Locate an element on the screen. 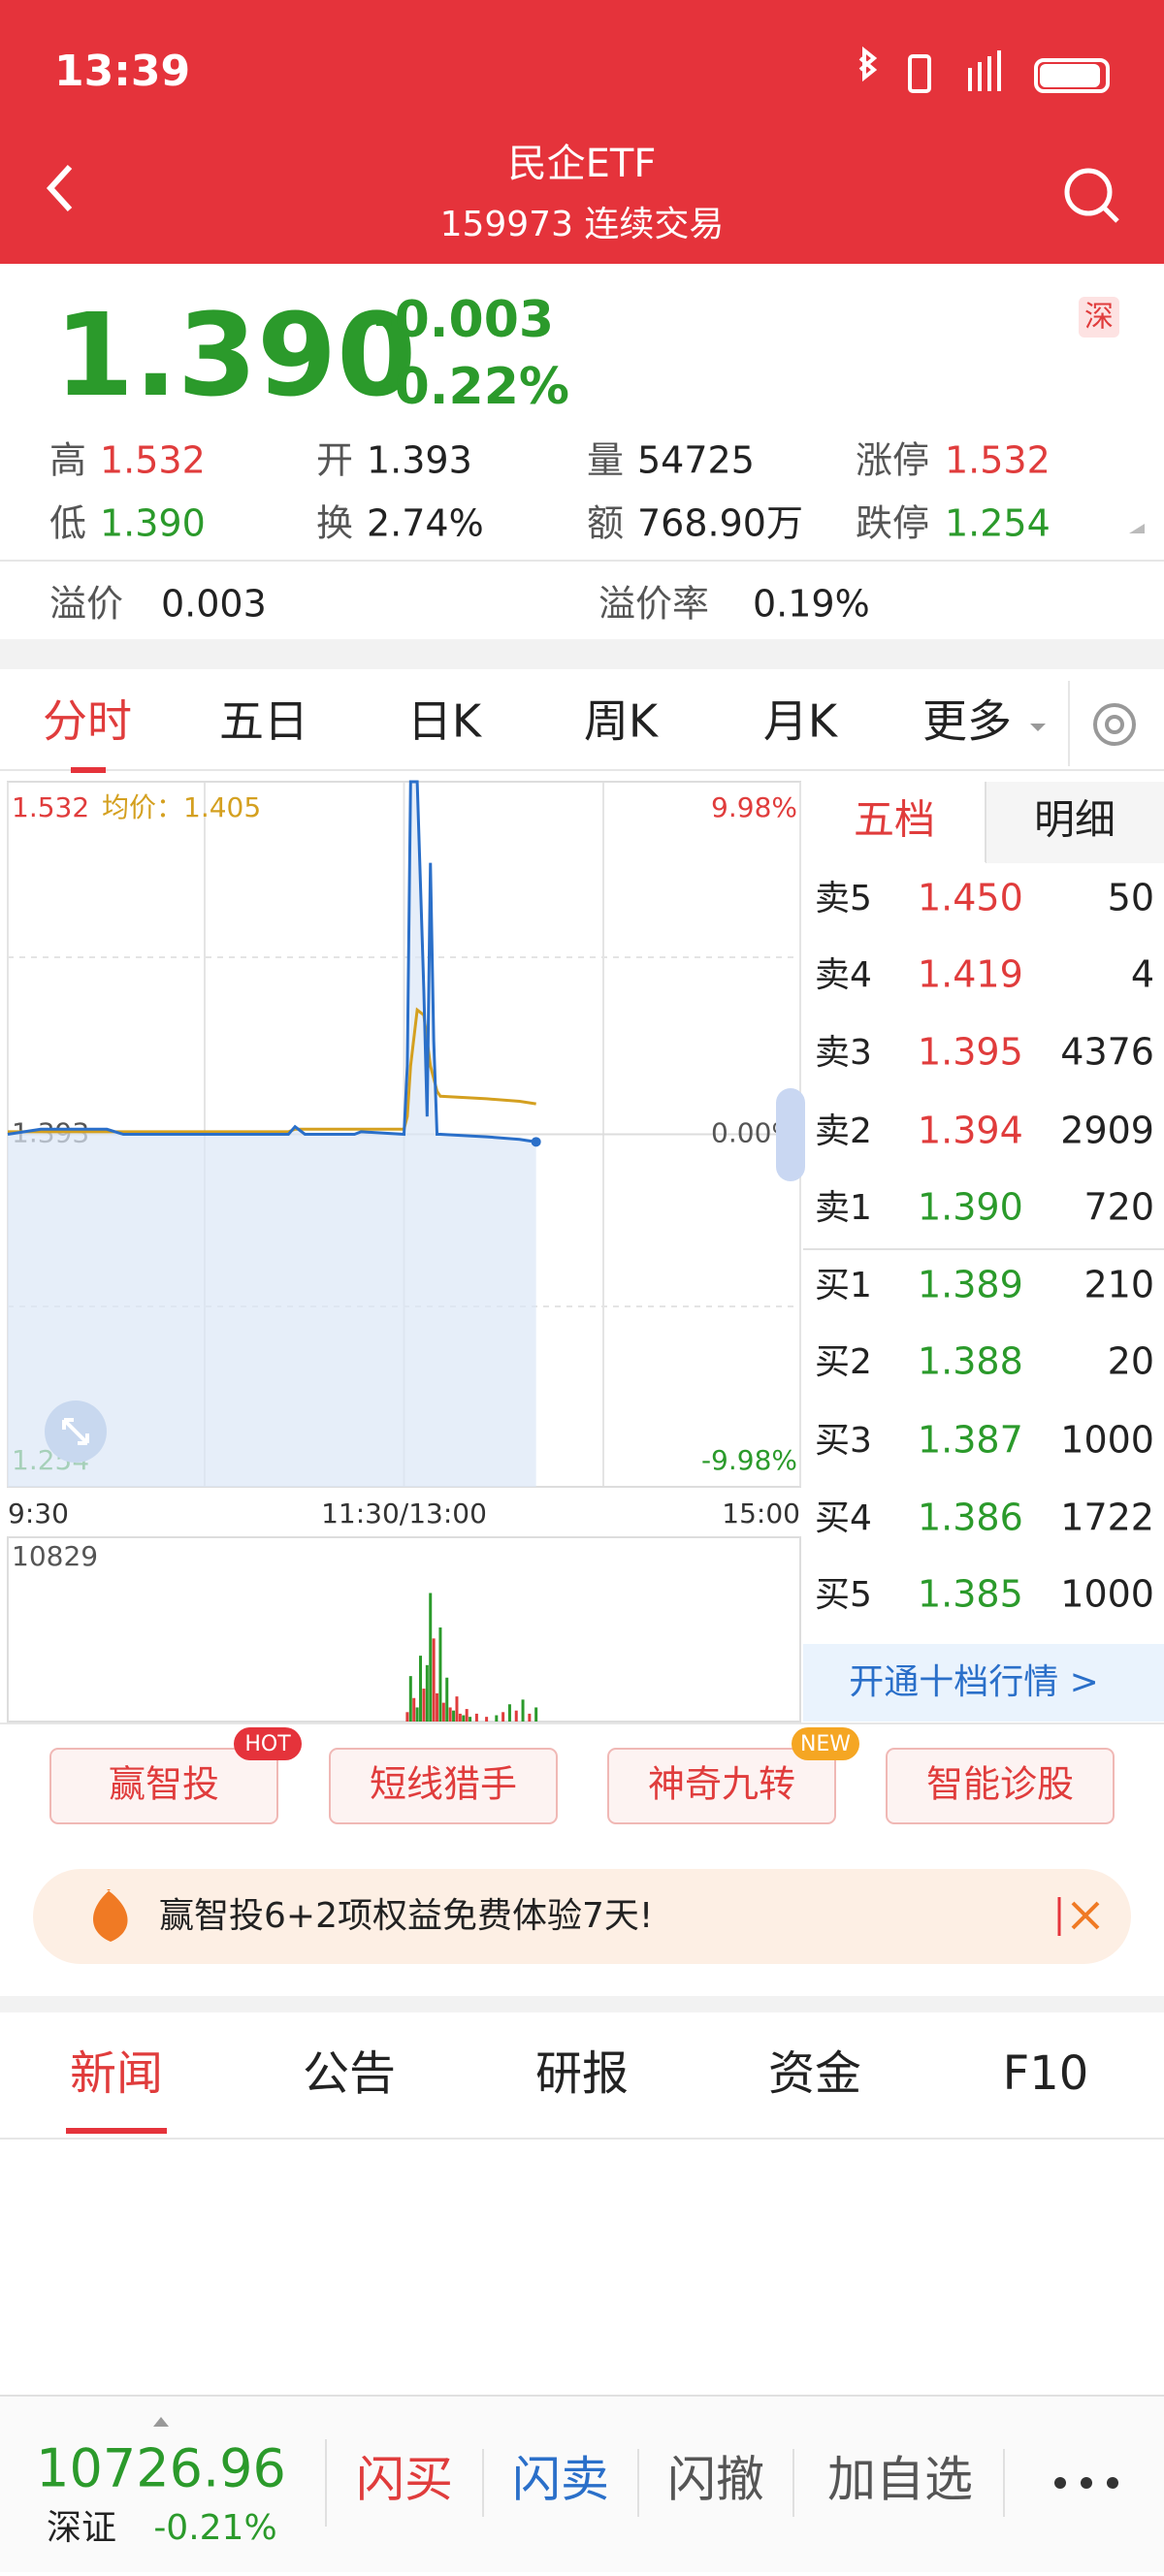 The image size is (1164, 2576). book-label: 卖2 is located at coordinates (843, 1131).